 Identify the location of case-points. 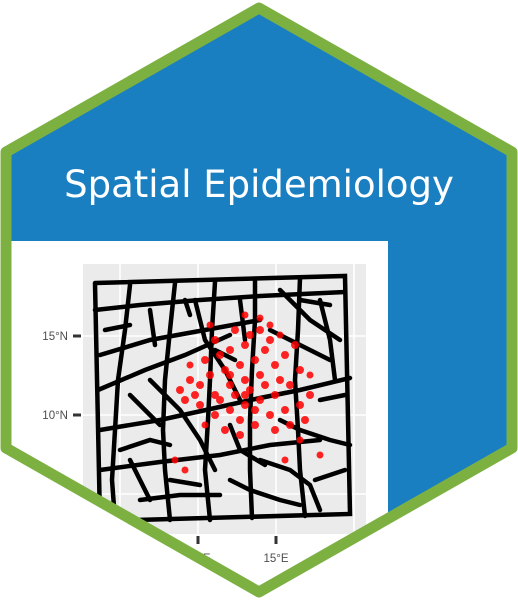
(247, 392).